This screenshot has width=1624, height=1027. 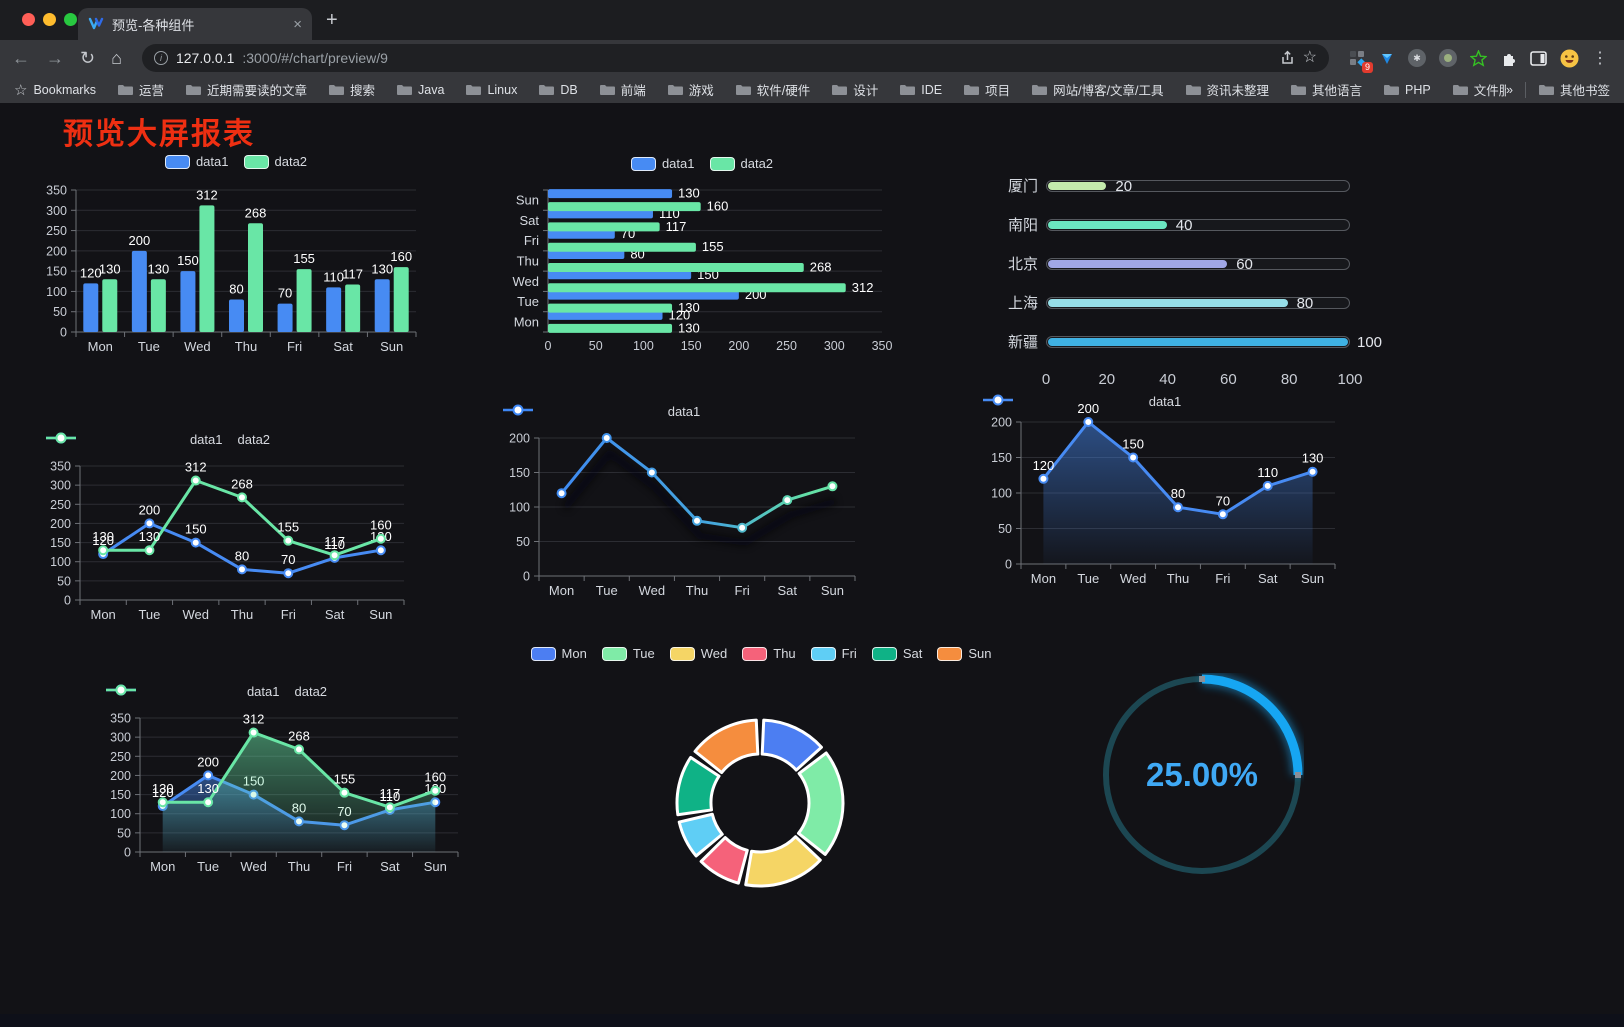 What do you see at coordinates (1190, 341) in the screenshot?
I see `progress-row-新疆: 新疆 100` at bounding box center [1190, 341].